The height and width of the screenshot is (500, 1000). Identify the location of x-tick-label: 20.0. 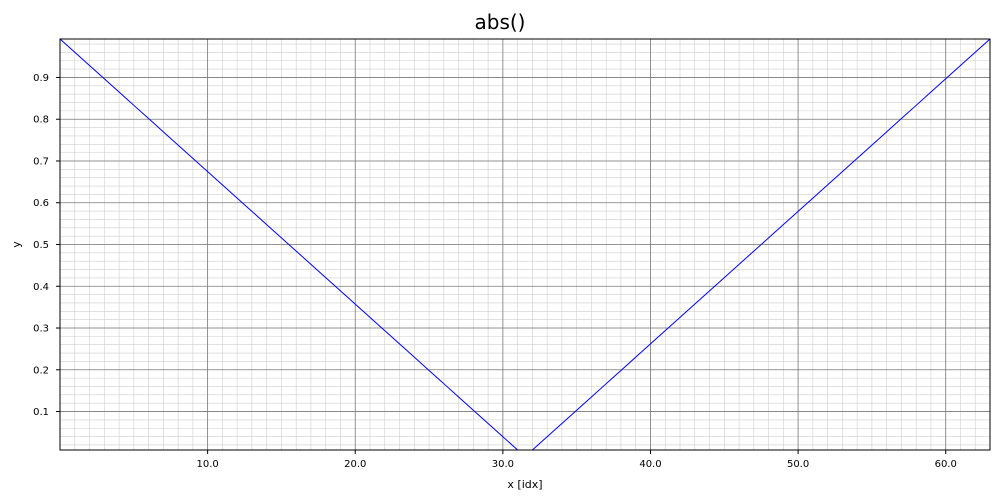
(355, 464).